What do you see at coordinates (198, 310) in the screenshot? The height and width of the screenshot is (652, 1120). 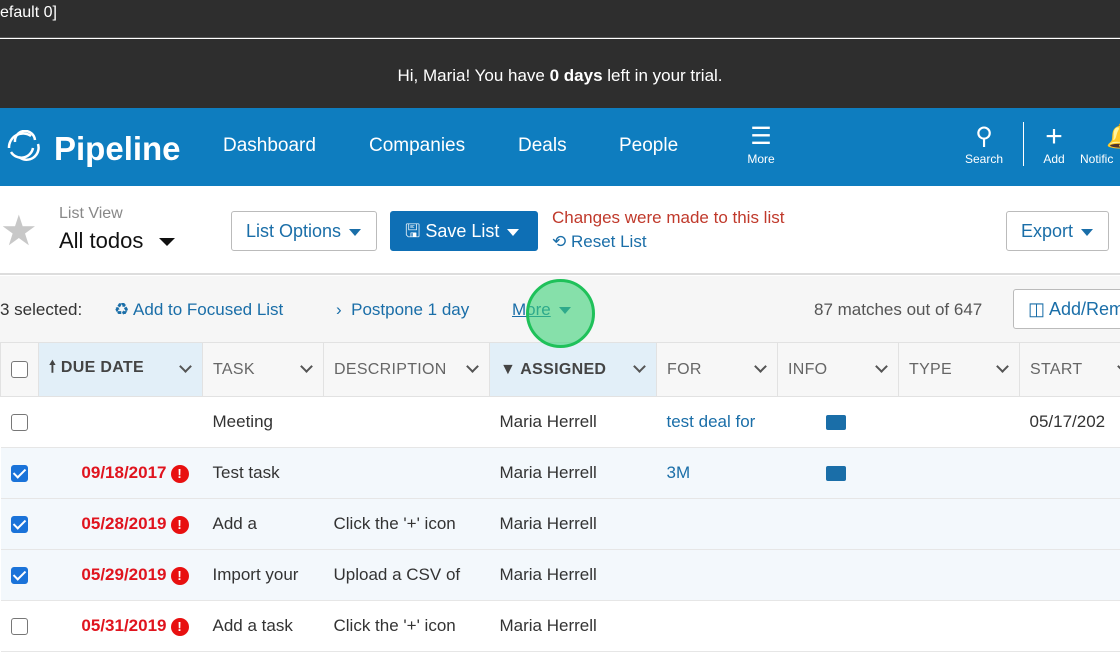 I see `add-to-focused-list-button: ♻ Add to Focused List` at bounding box center [198, 310].